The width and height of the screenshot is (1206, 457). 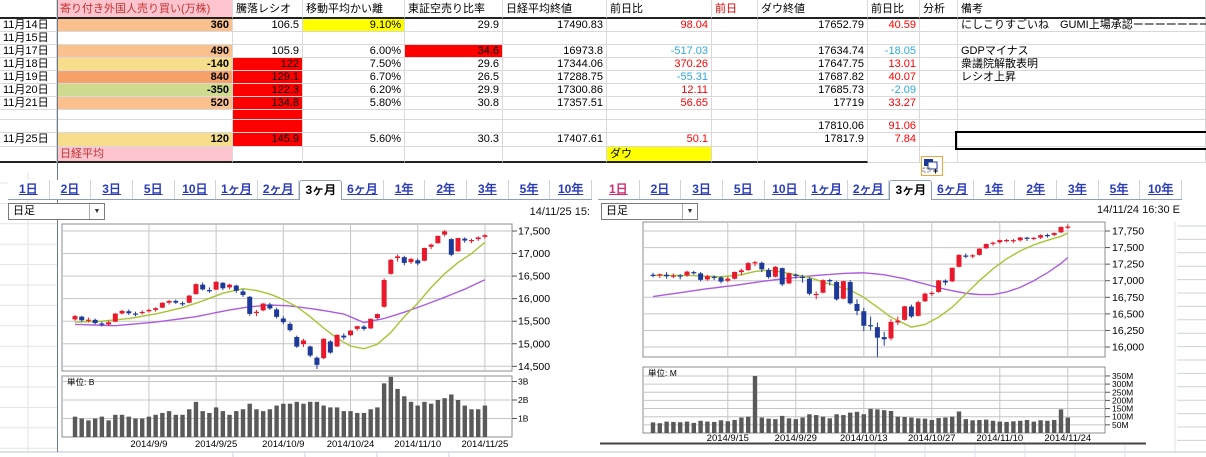 I want to click on cell-dow_close: 17719, so click(x=813, y=103).